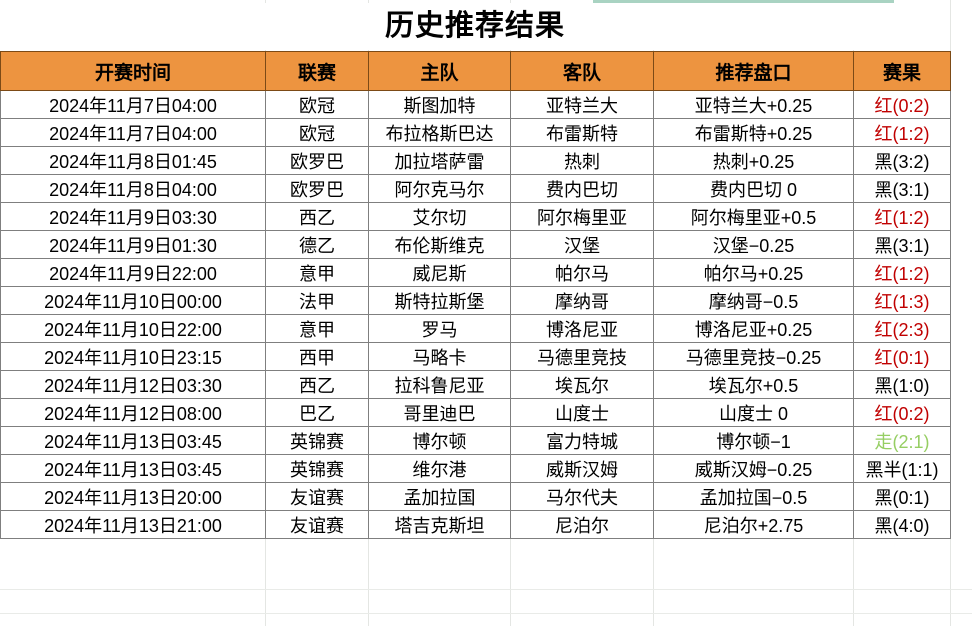  Describe the element at coordinates (133, 384) in the screenshot. I see `cell-time: 2024年11月12日03:30` at that location.